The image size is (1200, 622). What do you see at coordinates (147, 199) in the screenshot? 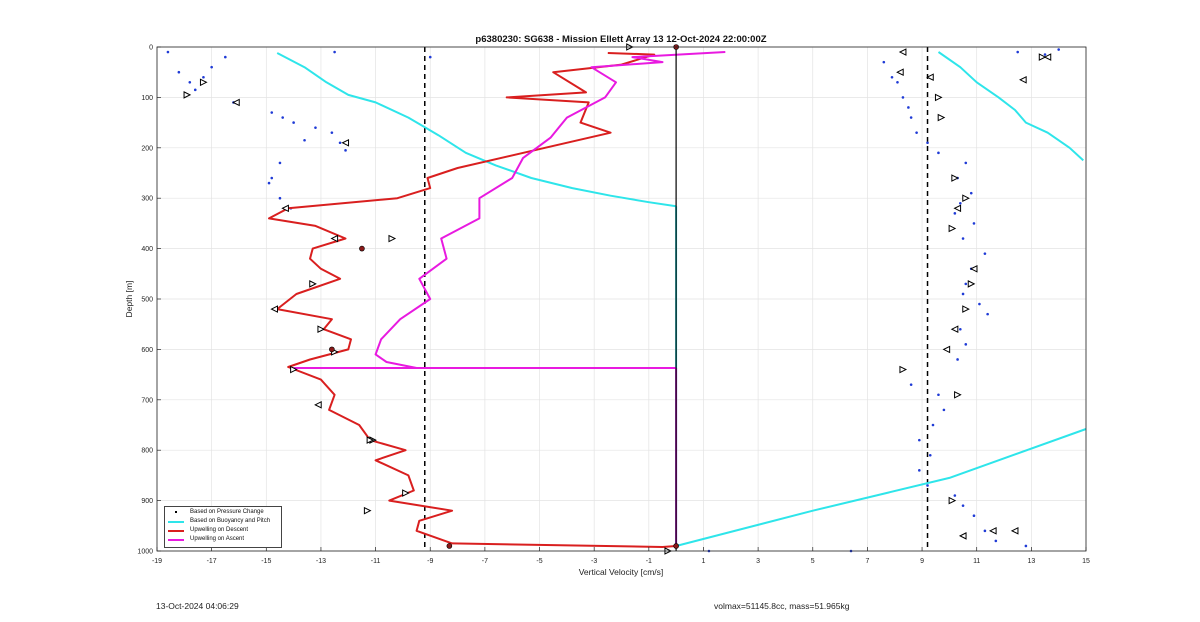
I see `y-tick-label: 300` at bounding box center [147, 199].